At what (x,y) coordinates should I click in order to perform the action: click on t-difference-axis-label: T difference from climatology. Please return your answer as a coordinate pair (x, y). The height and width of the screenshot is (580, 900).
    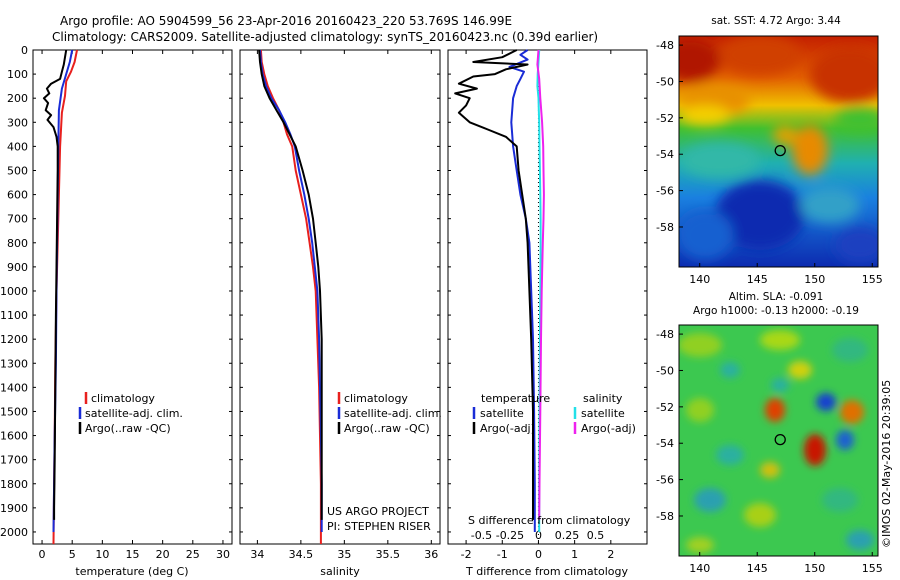
    Looking at the image, I should click on (546, 571).